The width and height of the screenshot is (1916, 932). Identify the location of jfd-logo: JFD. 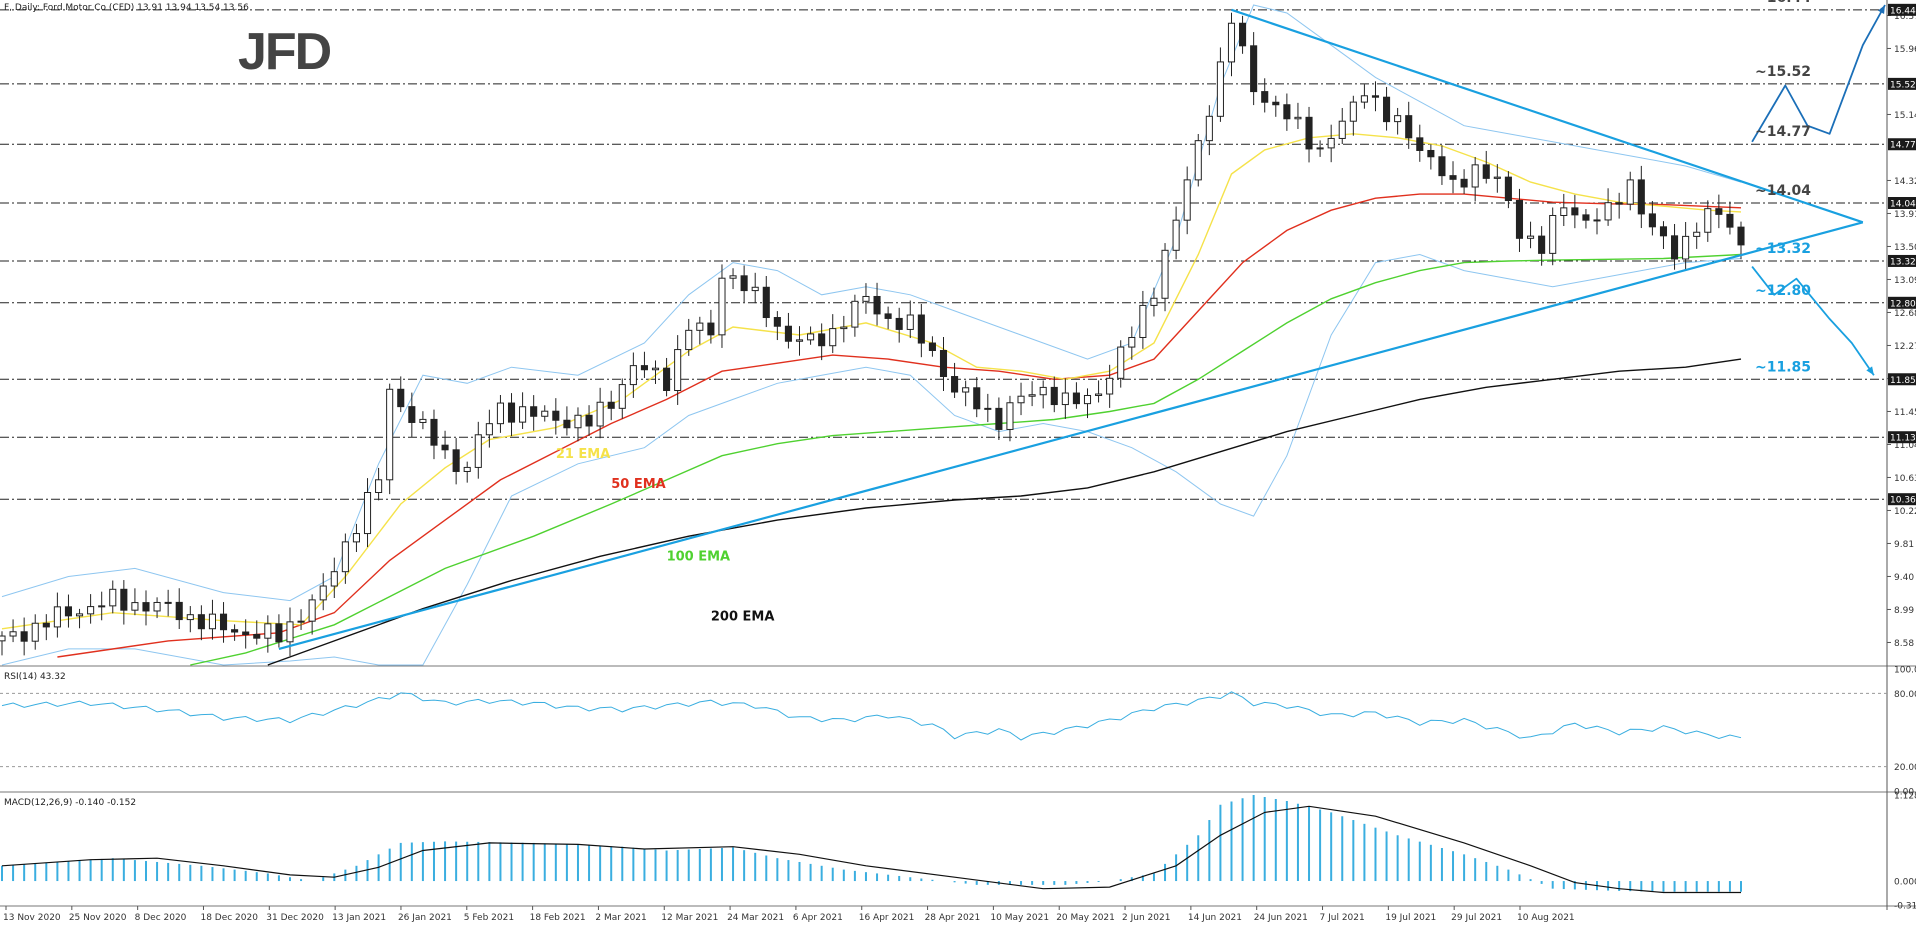
(285, 52).